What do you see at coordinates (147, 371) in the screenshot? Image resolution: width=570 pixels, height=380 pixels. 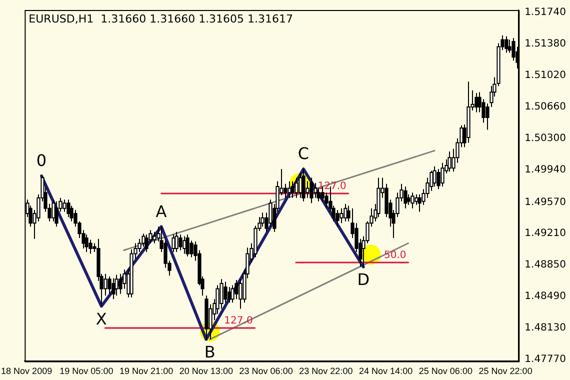 I see `x-tick-label: 19 Nov 21:00` at bounding box center [147, 371].